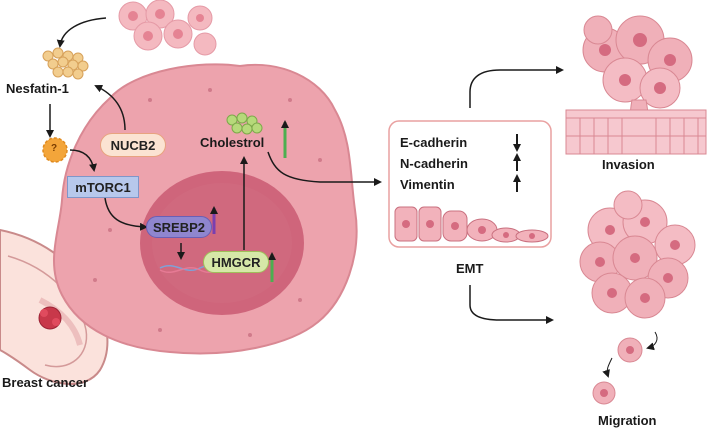 Image resolution: width=708 pixels, height=433 pixels. I want to click on arrow-receptor-to-mtorc1, so click(83, 160).